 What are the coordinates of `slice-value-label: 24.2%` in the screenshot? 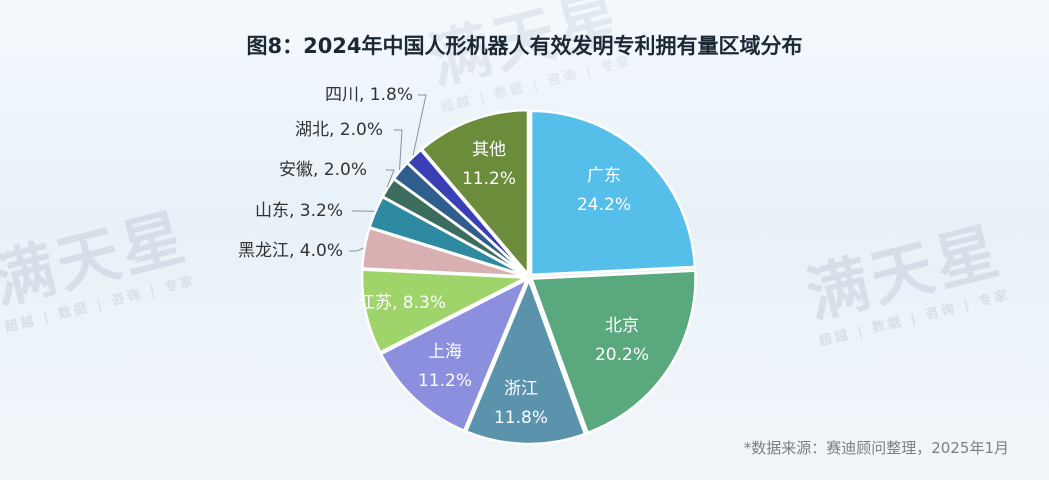 It's located at (604, 205).